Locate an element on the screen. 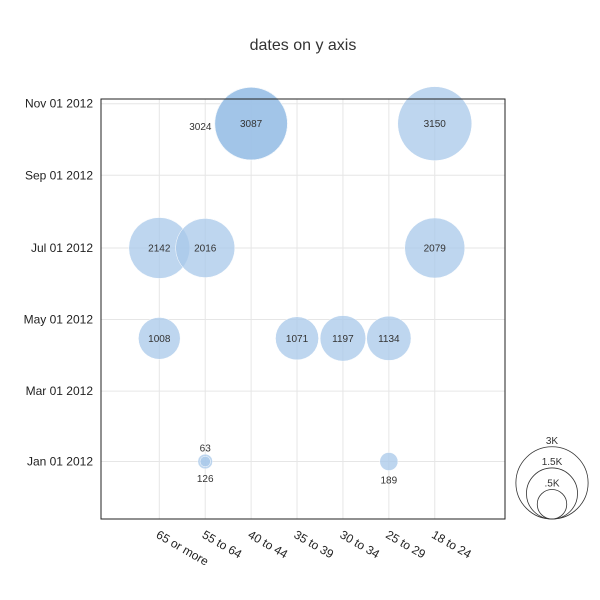 The width and height of the screenshot is (600, 600). bubble-value-label: 2142 is located at coordinates (159, 248).